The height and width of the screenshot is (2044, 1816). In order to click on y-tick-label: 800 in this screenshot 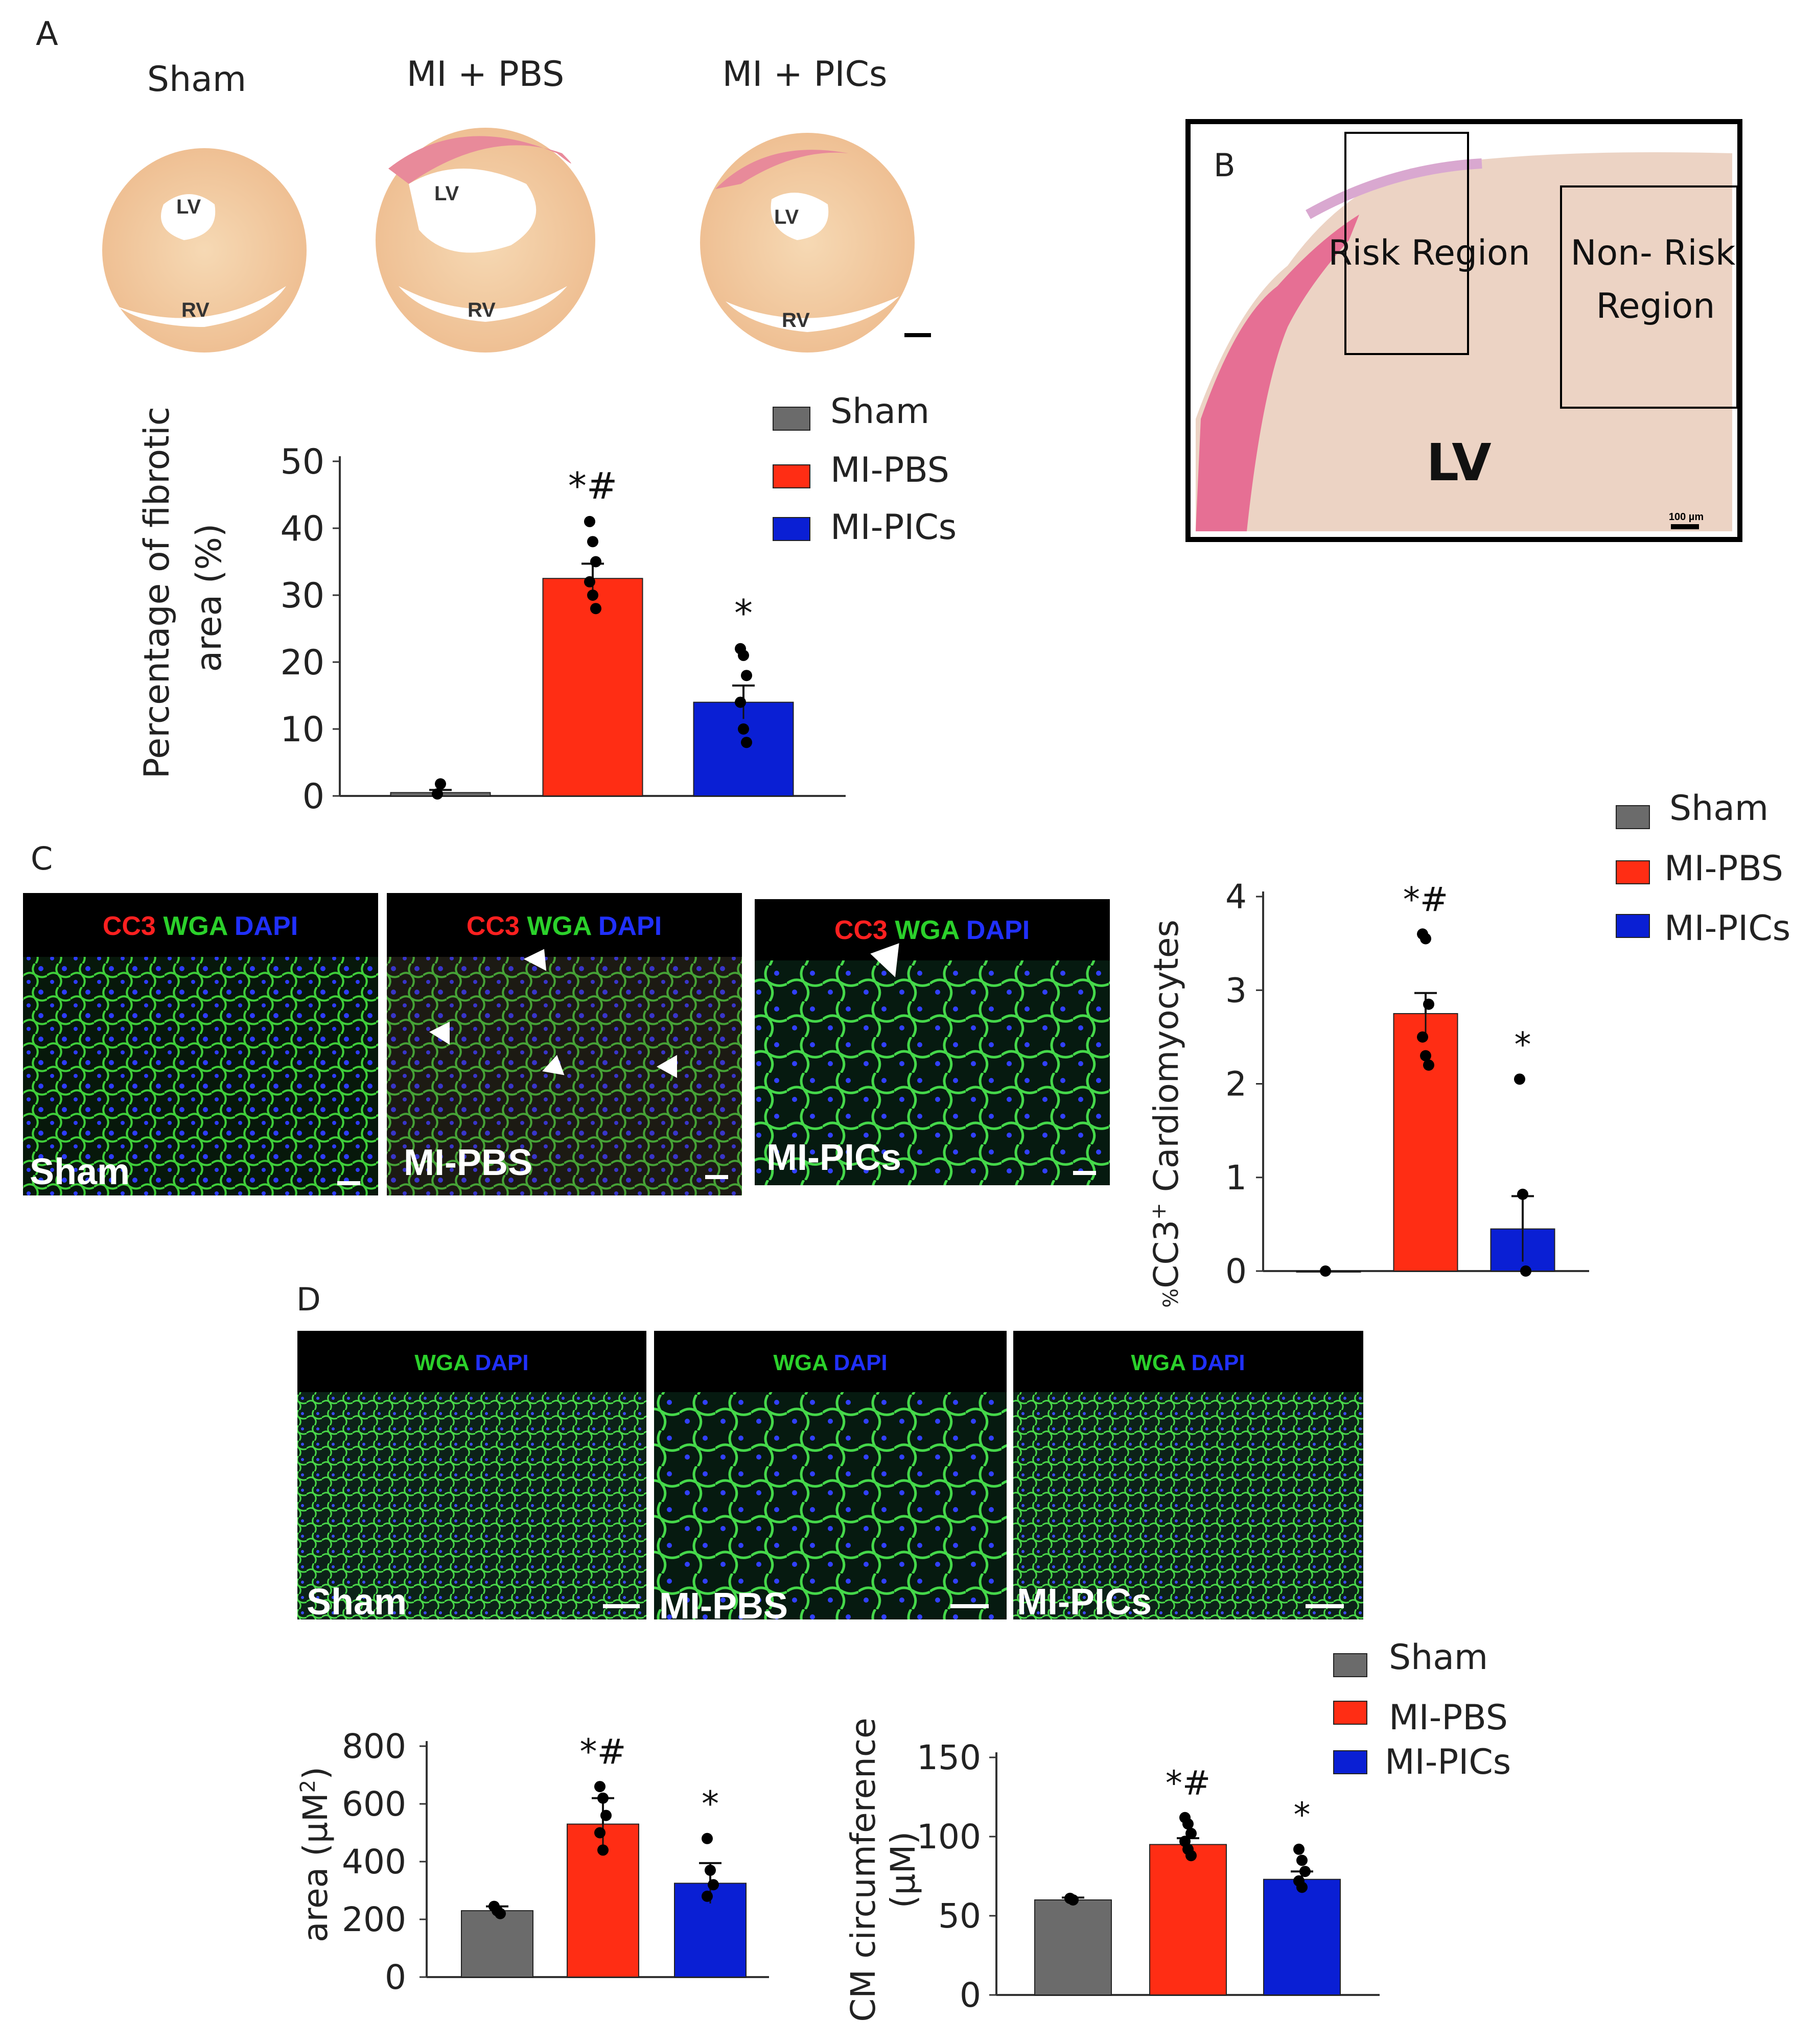, I will do `click(374, 1747)`.